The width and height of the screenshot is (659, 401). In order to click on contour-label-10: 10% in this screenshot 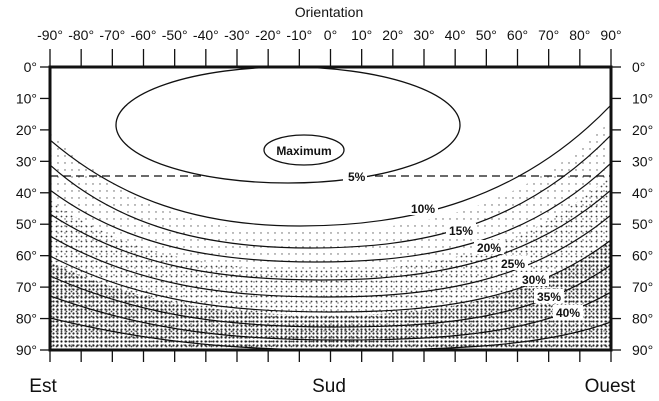, I will do `click(423, 209)`.